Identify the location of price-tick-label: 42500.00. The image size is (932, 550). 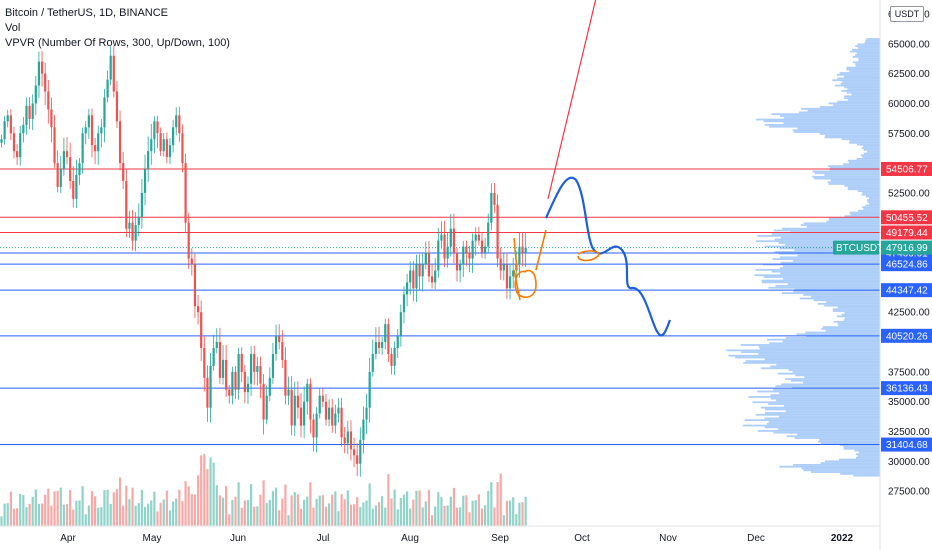
(909, 313).